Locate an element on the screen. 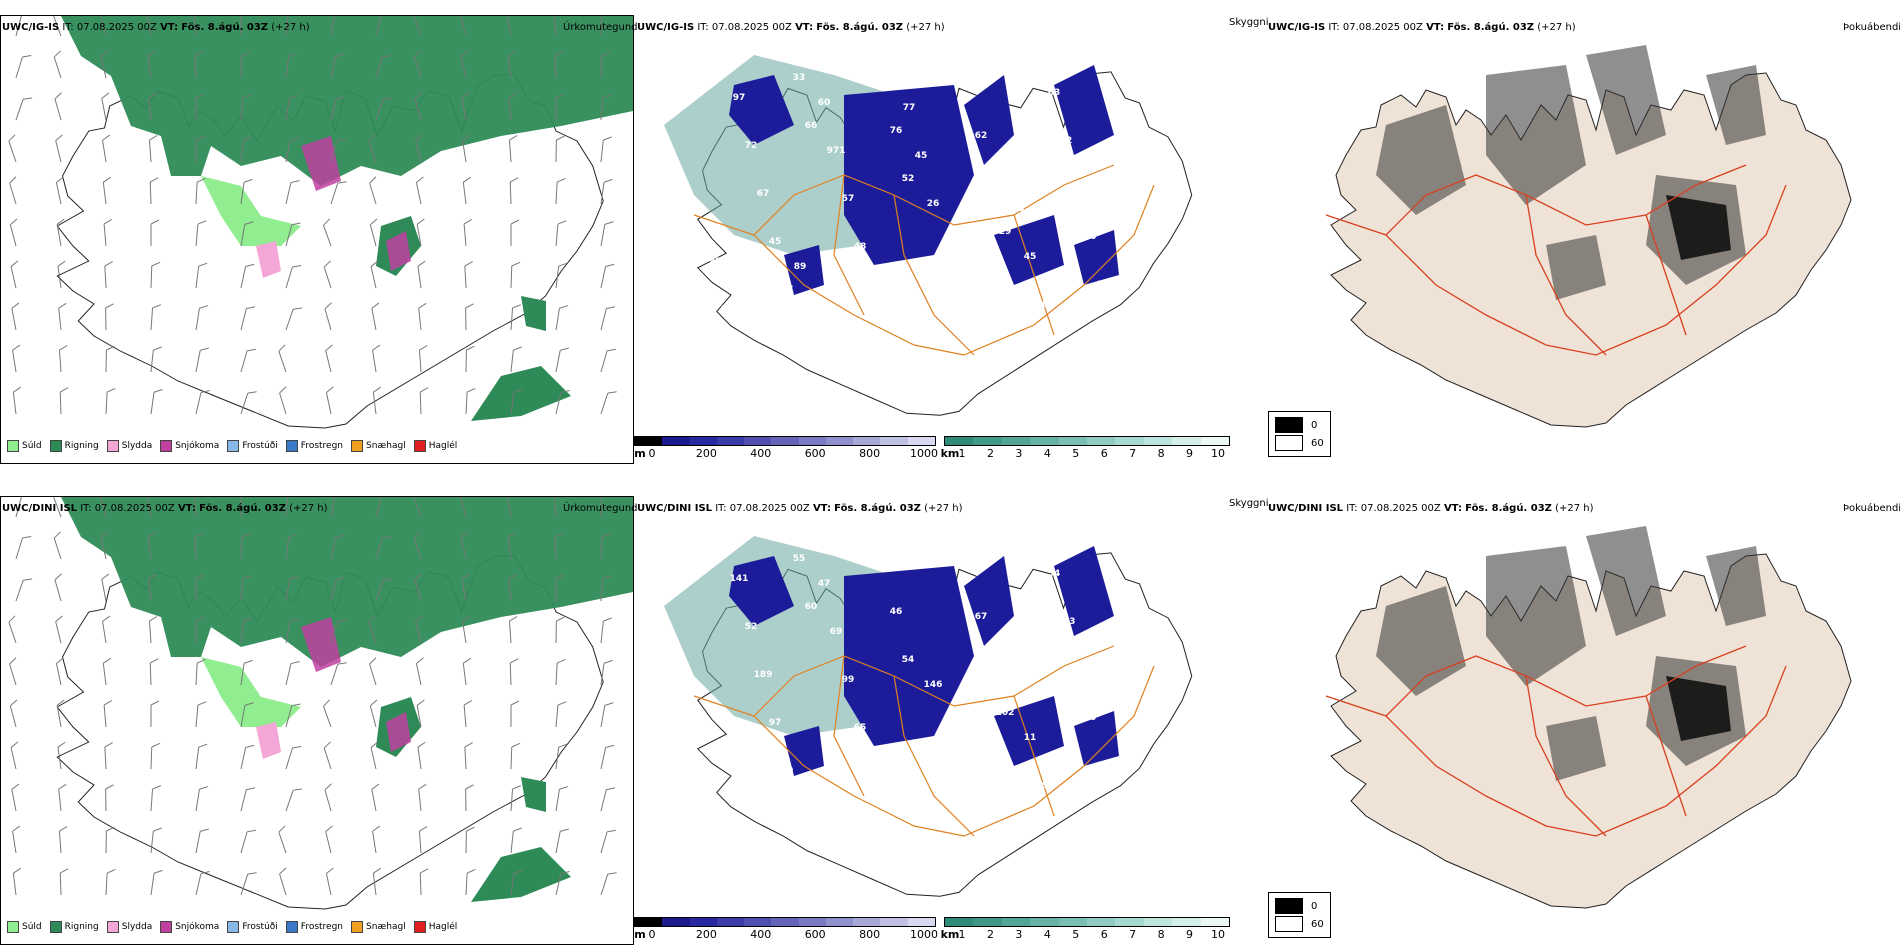 The height and width of the screenshot is (950, 1900). cloud-height-label: 29 is located at coordinates (1005, 232).